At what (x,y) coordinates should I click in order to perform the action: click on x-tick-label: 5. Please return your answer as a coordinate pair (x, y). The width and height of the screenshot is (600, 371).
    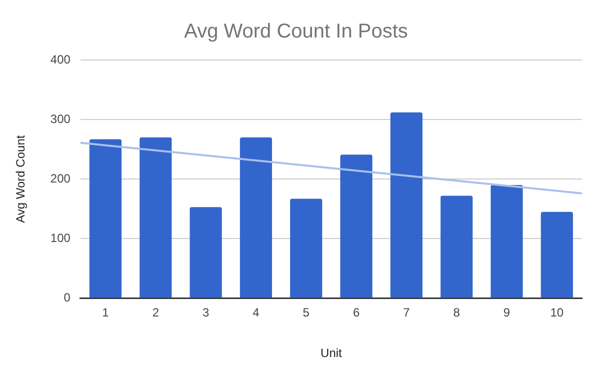
    Looking at the image, I should click on (306, 313).